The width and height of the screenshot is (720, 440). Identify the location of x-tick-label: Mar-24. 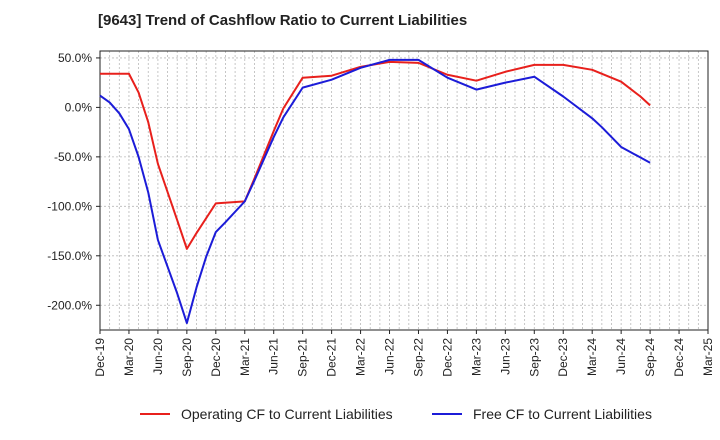
(592, 357).